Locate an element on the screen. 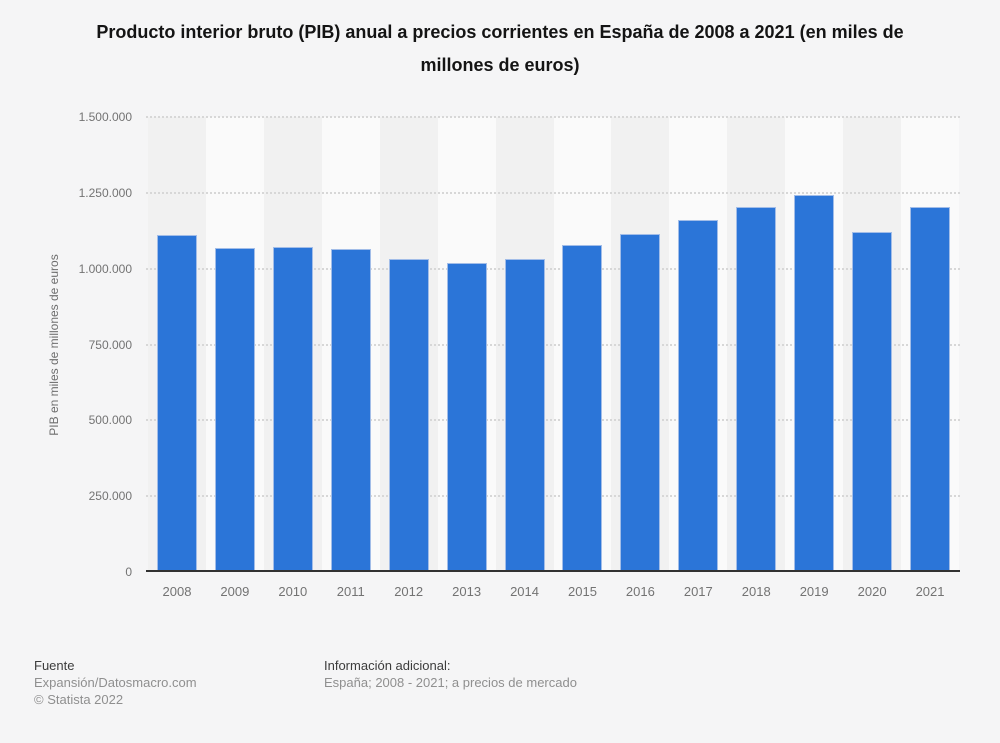 This screenshot has height=743, width=1000. x-tick-label: 2014 is located at coordinates (524, 591).